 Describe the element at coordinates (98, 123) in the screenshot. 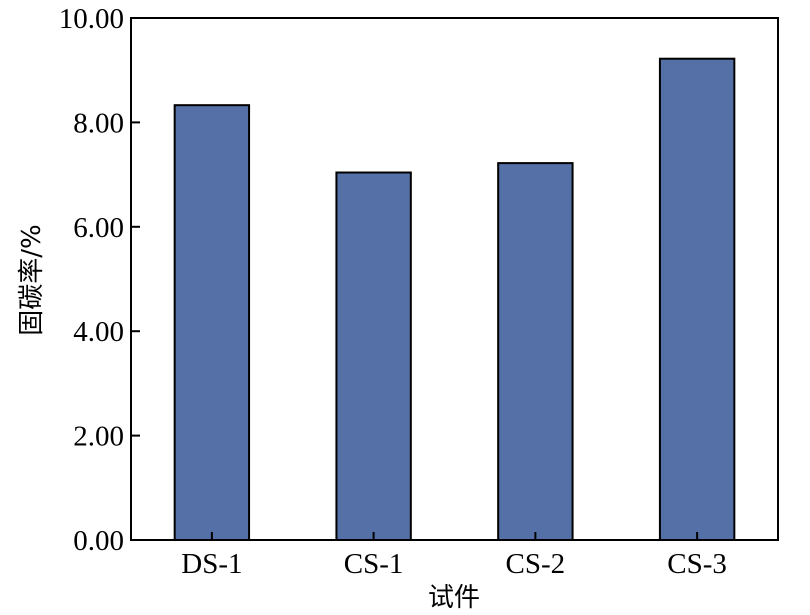

I see `y-tick-label: 8.00` at that location.